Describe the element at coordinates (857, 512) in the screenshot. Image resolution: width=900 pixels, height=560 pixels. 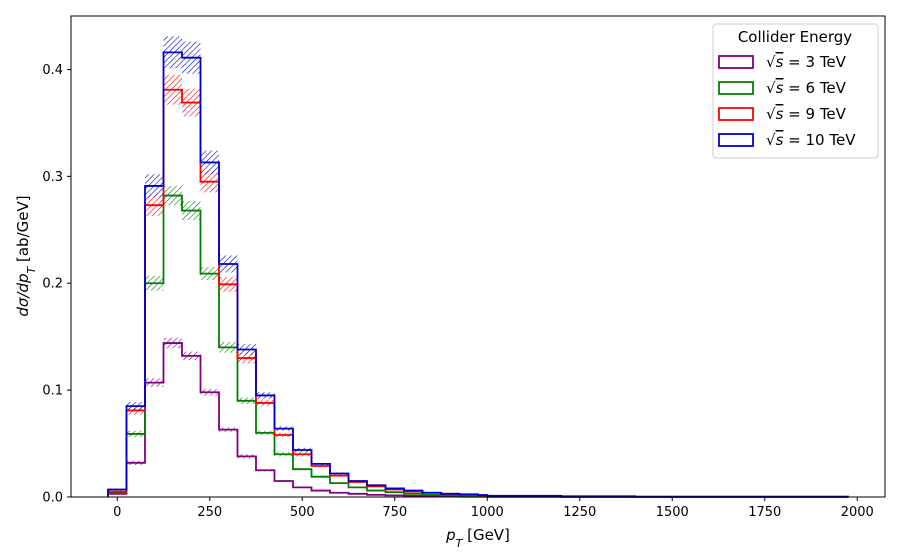
I see `x-tick-label: 2000` at that location.